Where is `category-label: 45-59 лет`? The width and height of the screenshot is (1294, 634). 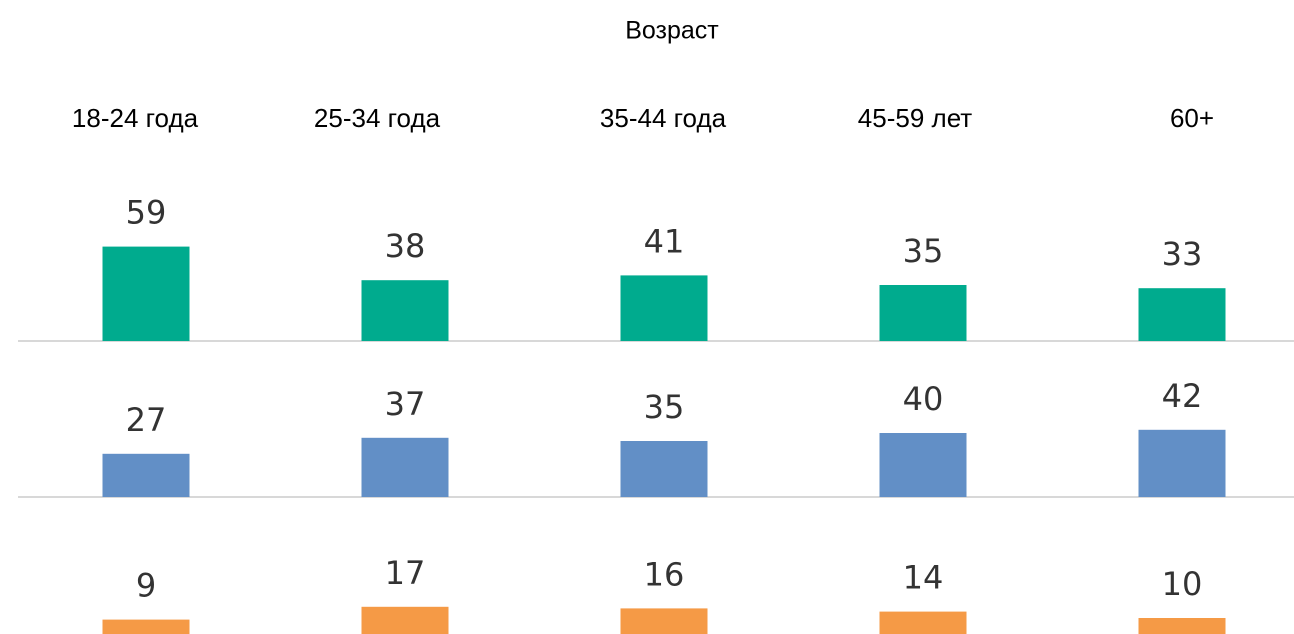
category-label: 45-59 лет is located at coordinates (915, 118).